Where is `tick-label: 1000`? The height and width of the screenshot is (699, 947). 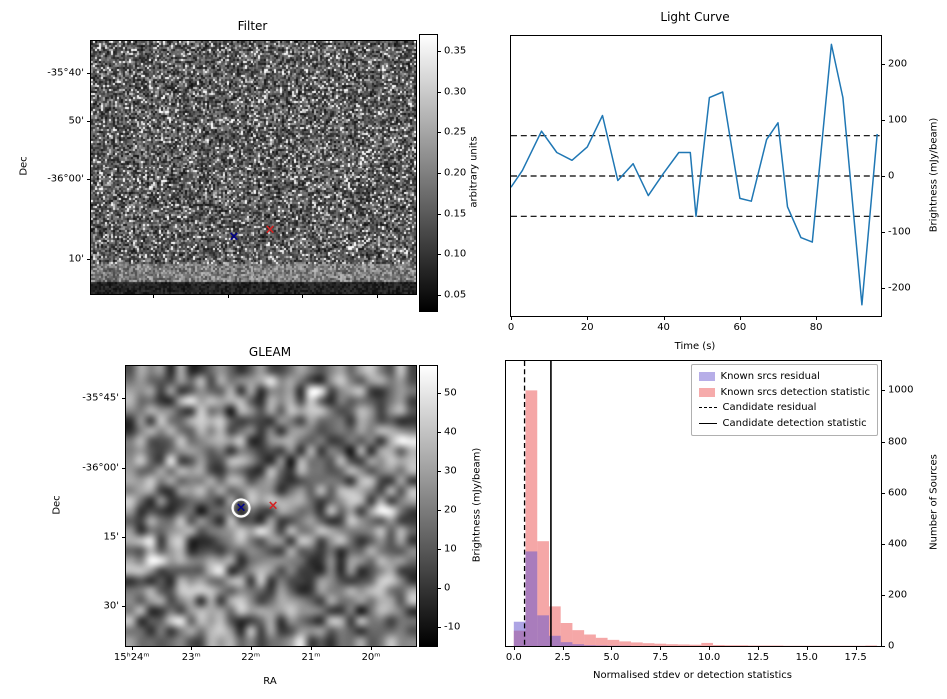 tick-label: 1000 is located at coordinates (901, 390).